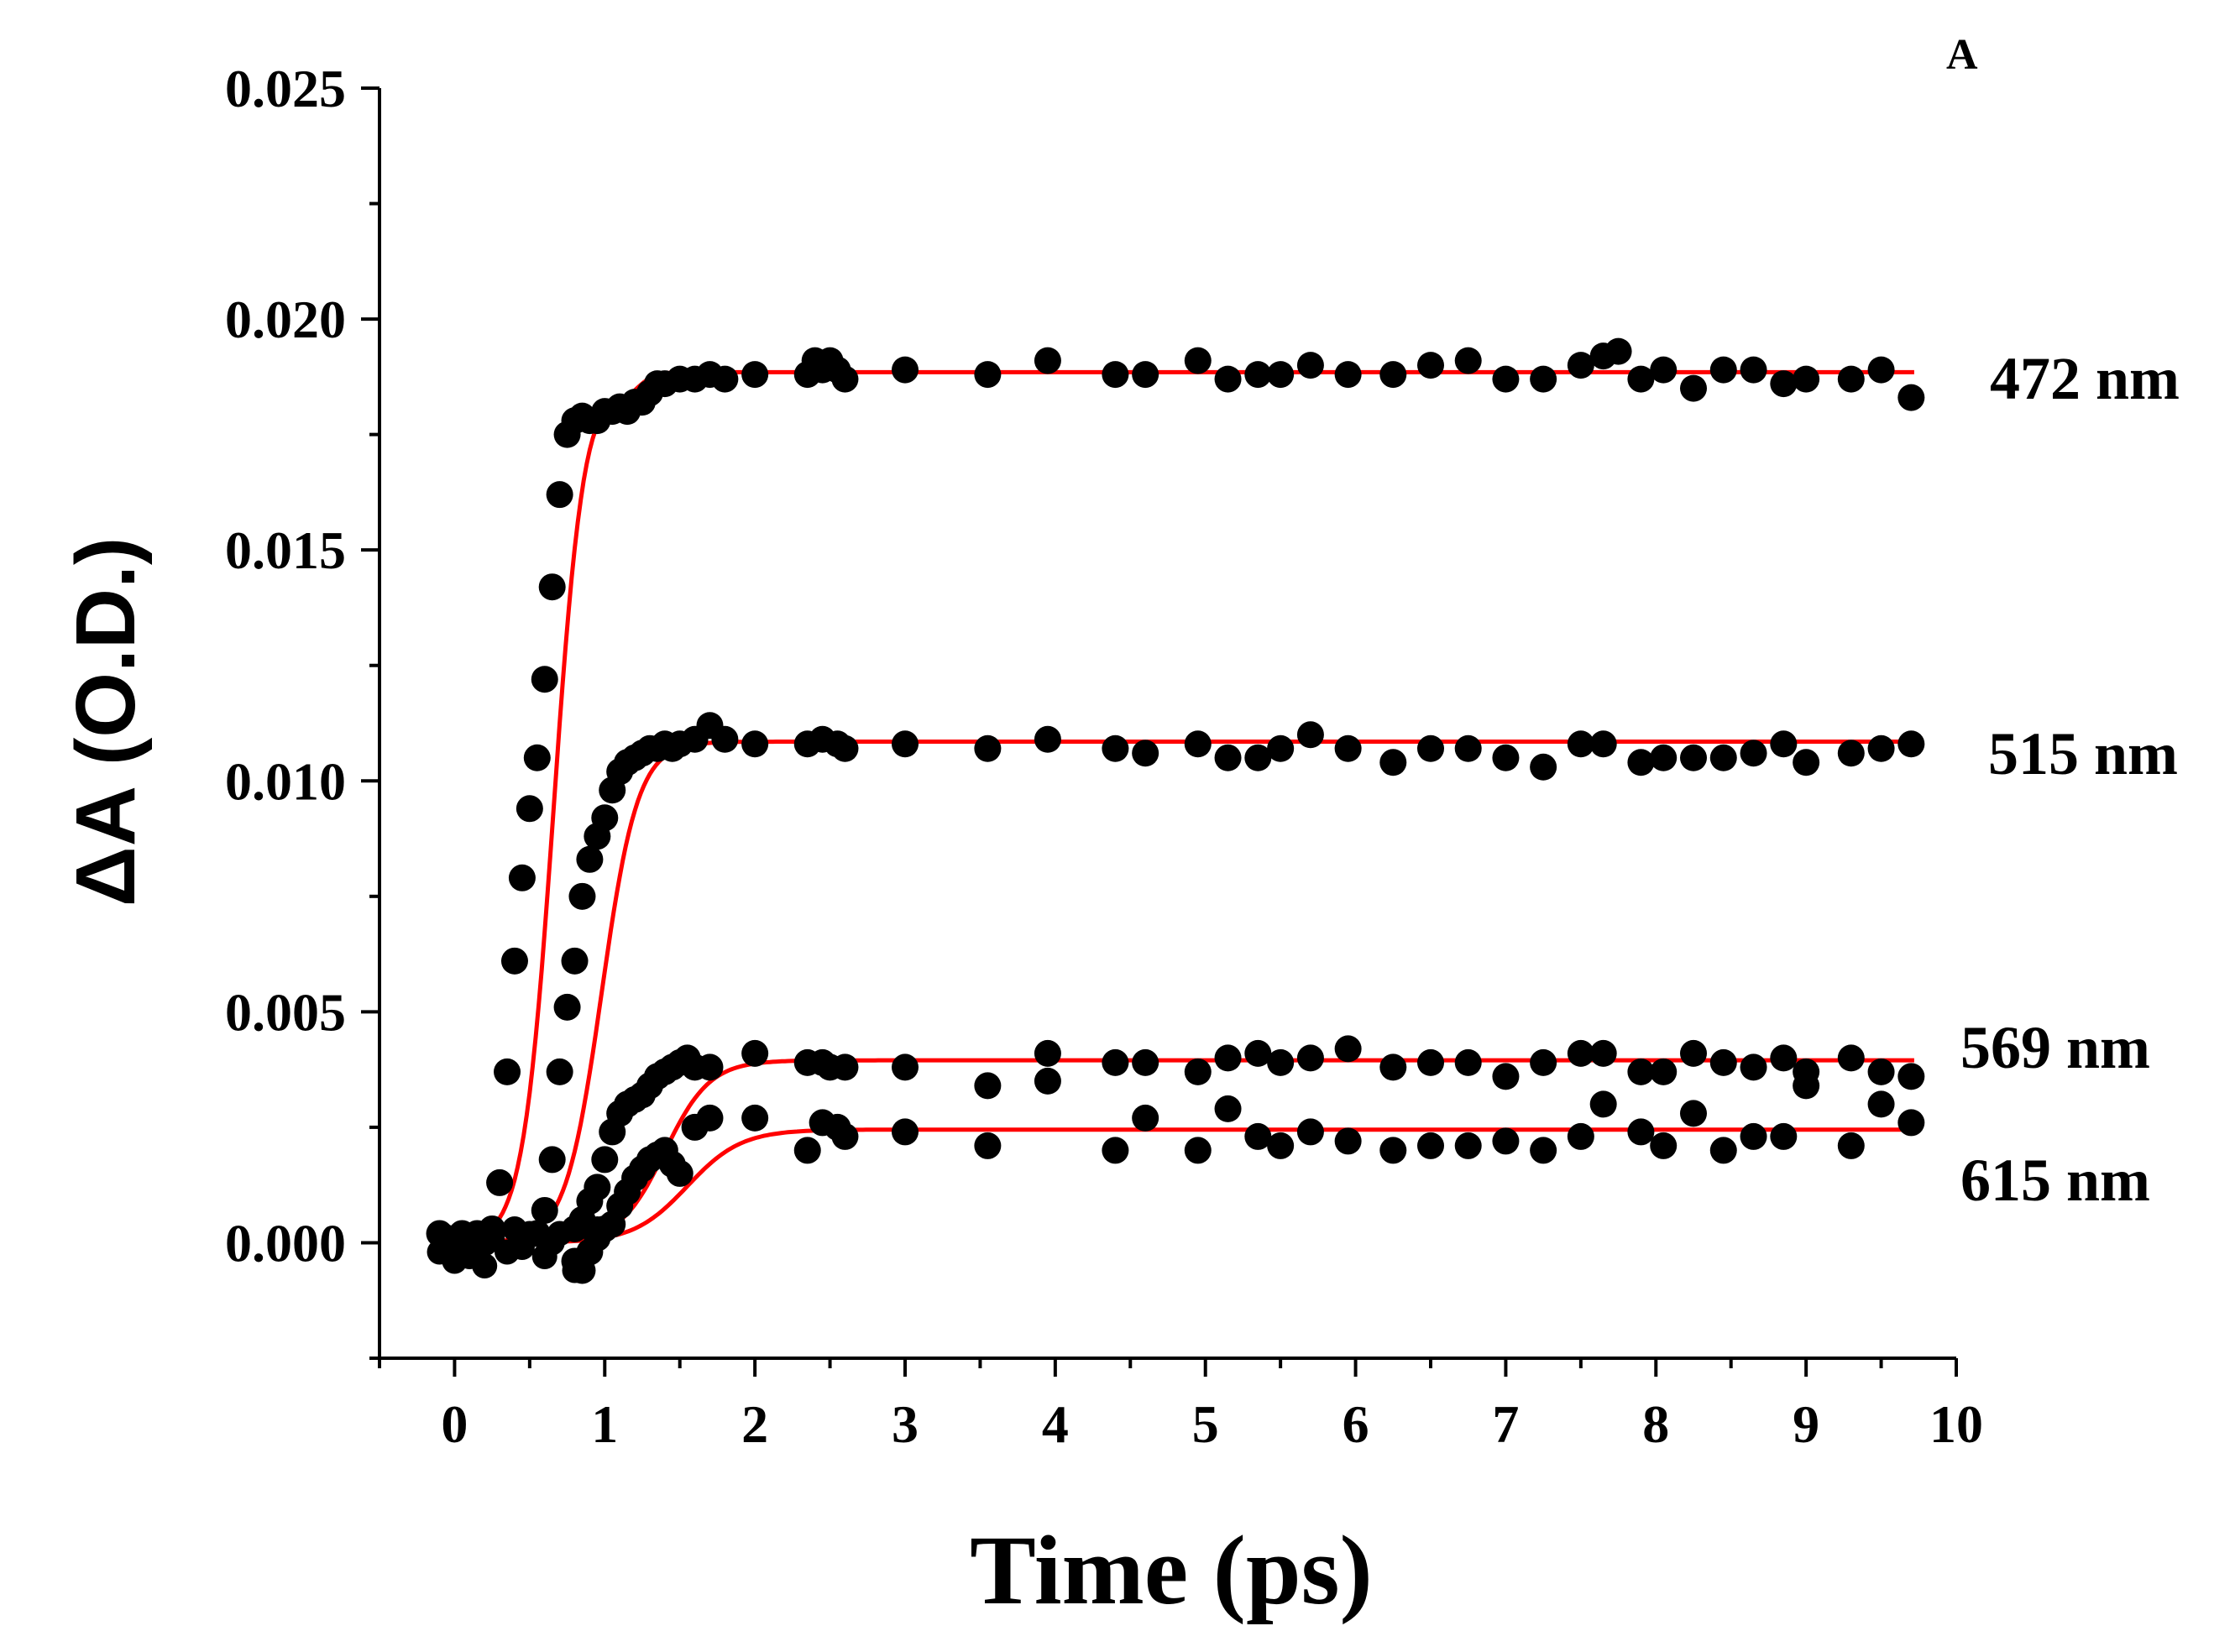  Describe the element at coordinates (1505, 1424) in the screenshot. I see `x-tick-label: 7` at that location.